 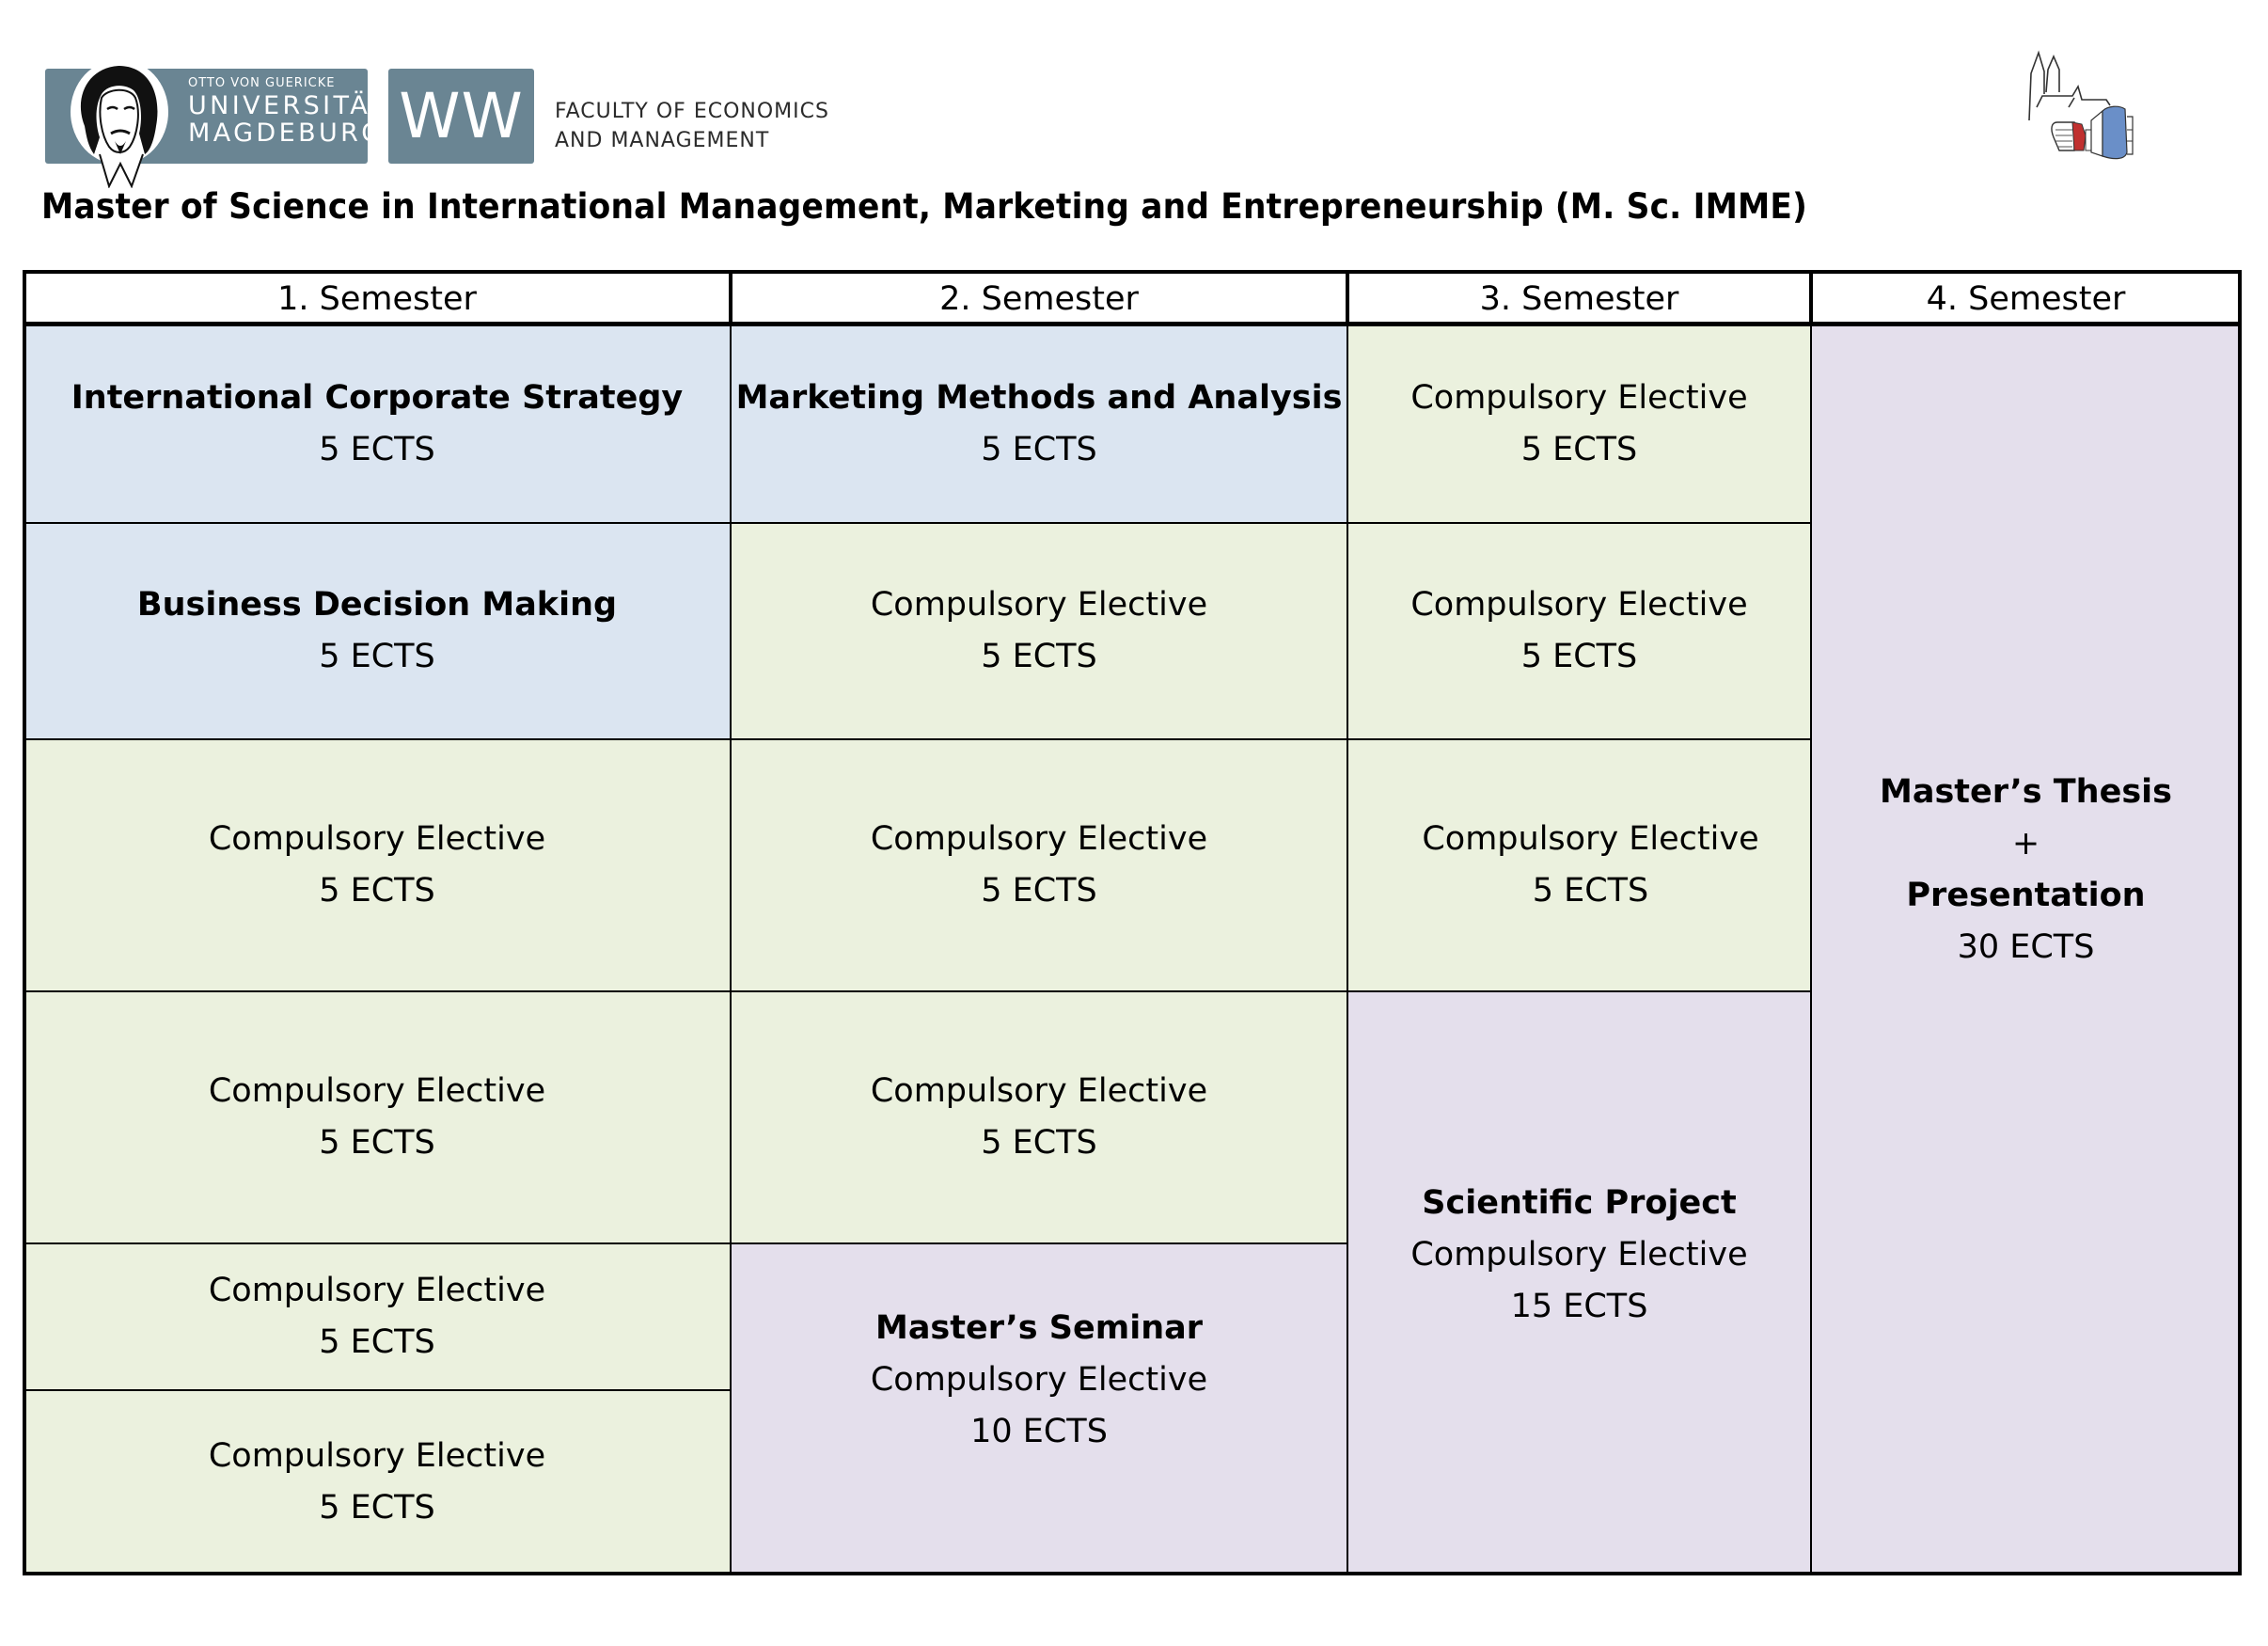 I want to click on university-logo-line2: UNIVERSITÄT, so click(x=287, y=106).